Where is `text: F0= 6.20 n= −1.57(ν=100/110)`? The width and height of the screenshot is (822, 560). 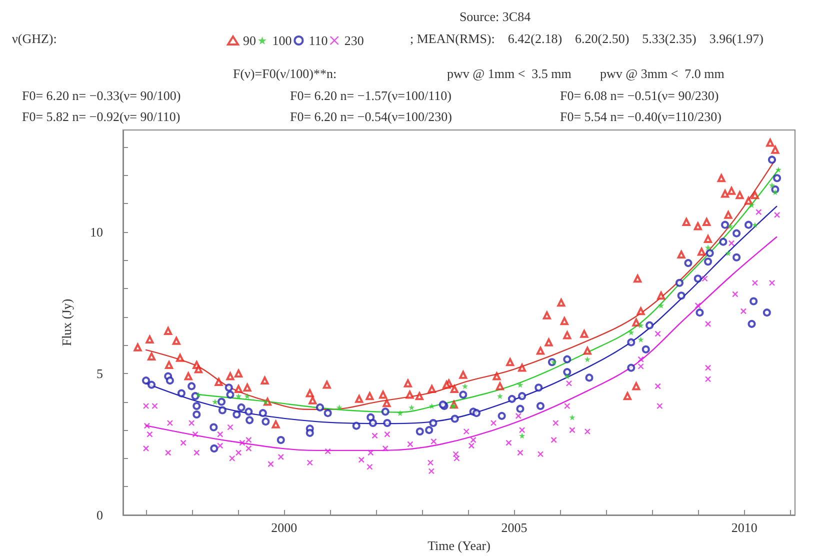 text: F0= 6.20 n= −1.57(ν=100/110) is located at coordinates (371, 95).